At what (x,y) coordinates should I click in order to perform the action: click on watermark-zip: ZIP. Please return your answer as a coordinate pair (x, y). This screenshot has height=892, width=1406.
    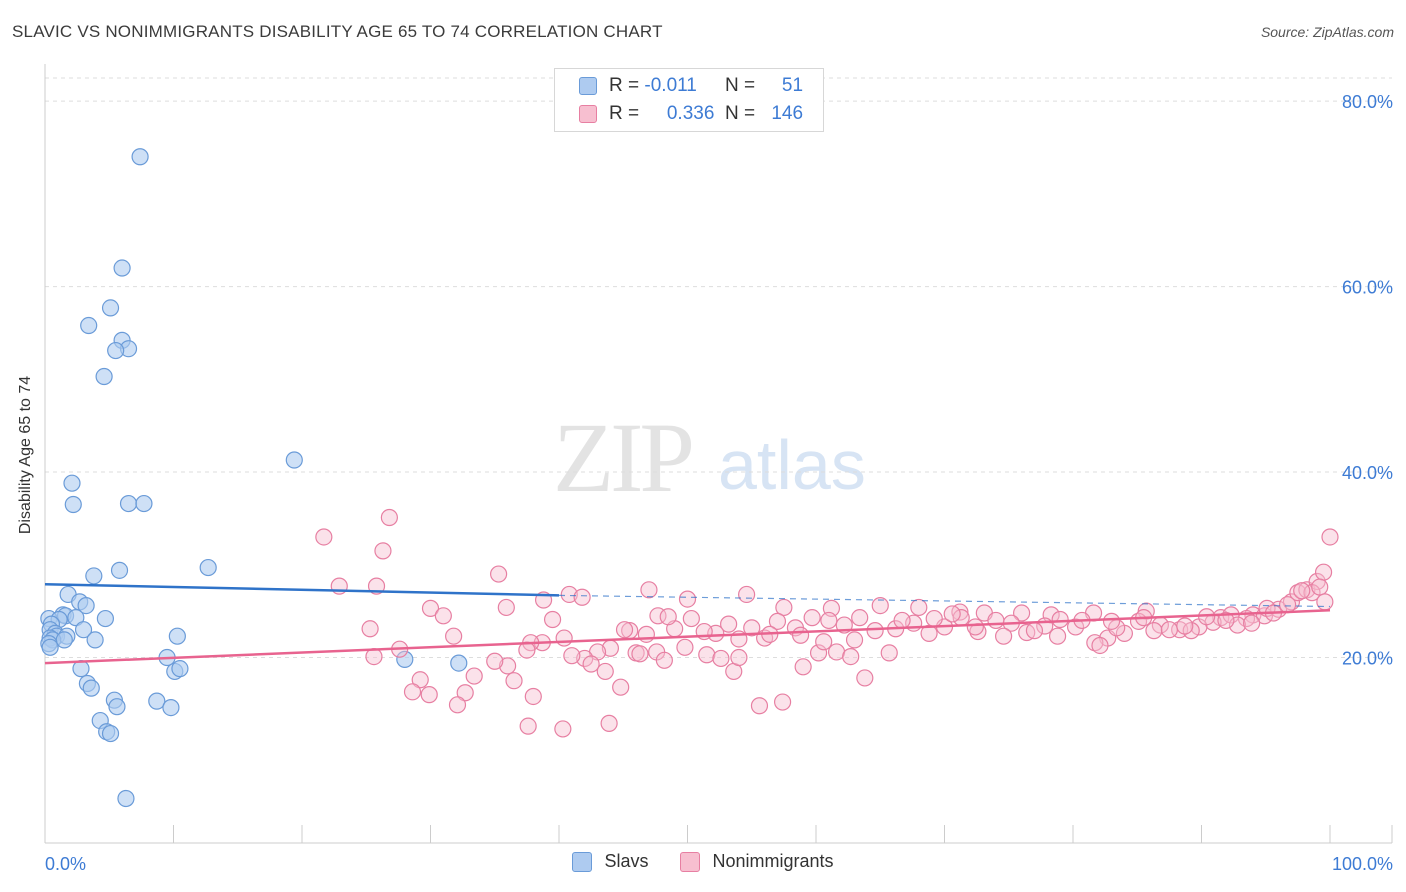
    Looking at the image, I should click on (624, 457).